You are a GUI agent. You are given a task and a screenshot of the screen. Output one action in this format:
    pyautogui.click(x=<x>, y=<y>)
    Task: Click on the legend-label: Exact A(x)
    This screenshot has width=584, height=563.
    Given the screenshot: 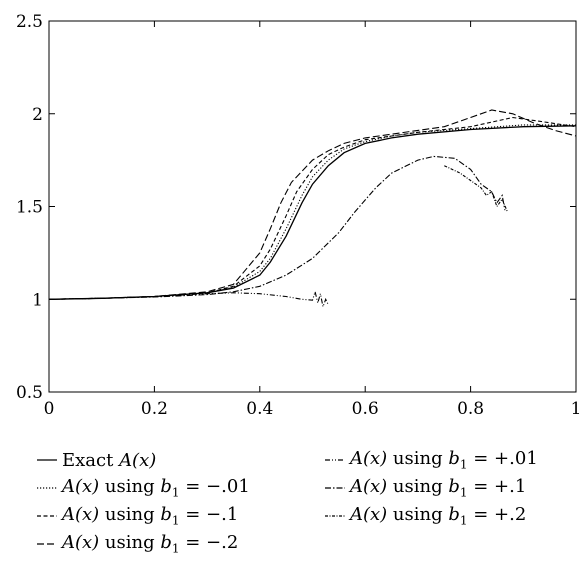 What is the action you would take?
    pyautogui.click(x=109, y=460)
    